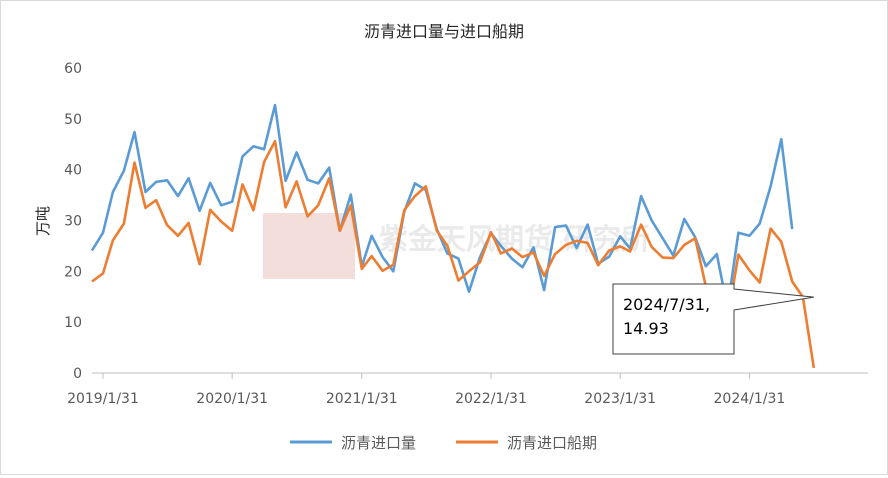 The height and width of the screenshot is (478, 888). What do you see at coordinates (73, 69) in the screenshot?
I see `y-tick-label: 60` at bounding box center [73, 69].